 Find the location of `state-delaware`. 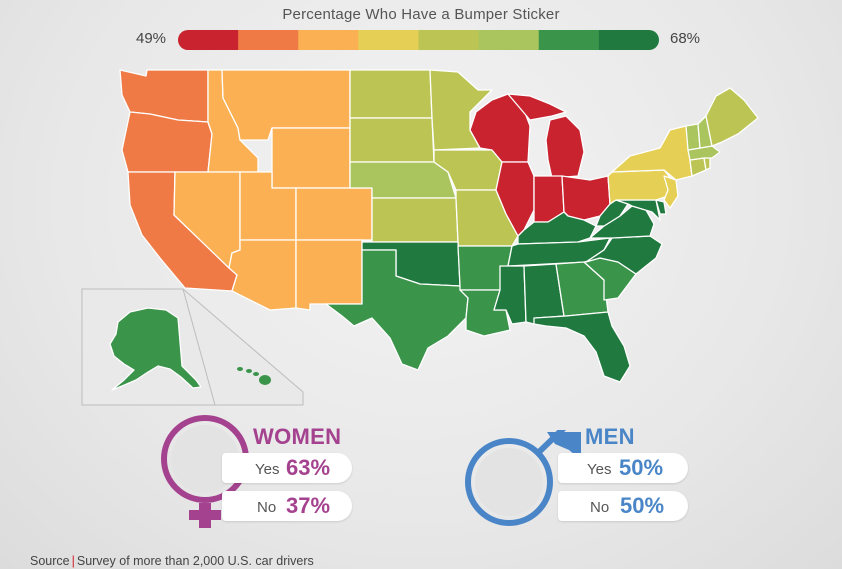

state-delaware is located at coordinates (661, 207).